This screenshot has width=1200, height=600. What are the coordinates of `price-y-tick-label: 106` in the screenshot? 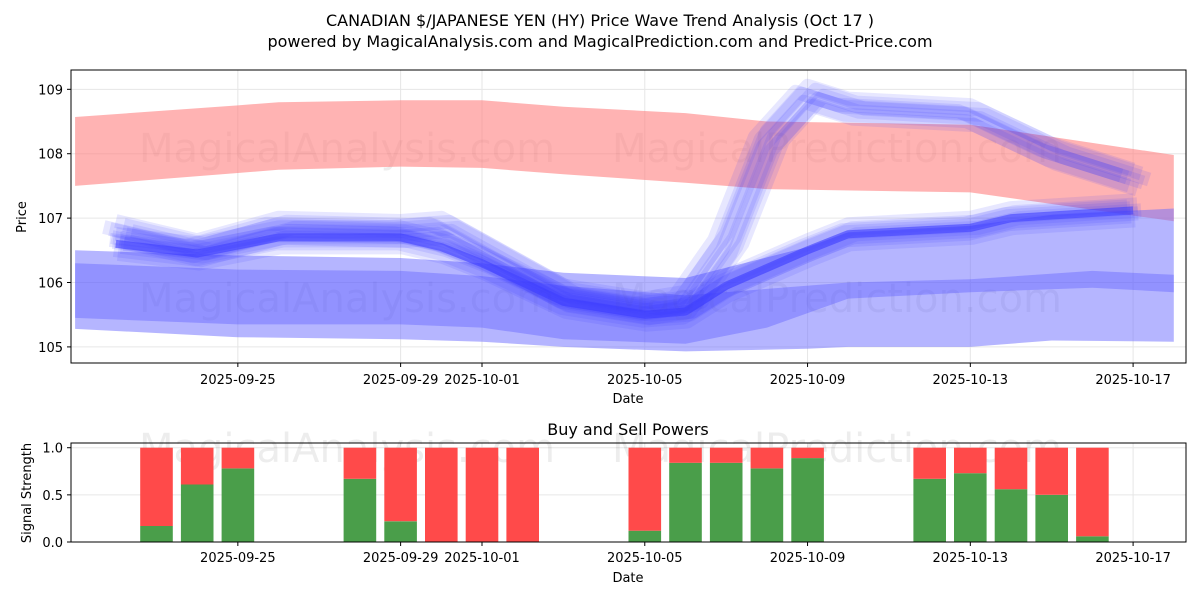 It's located at (50, 284).